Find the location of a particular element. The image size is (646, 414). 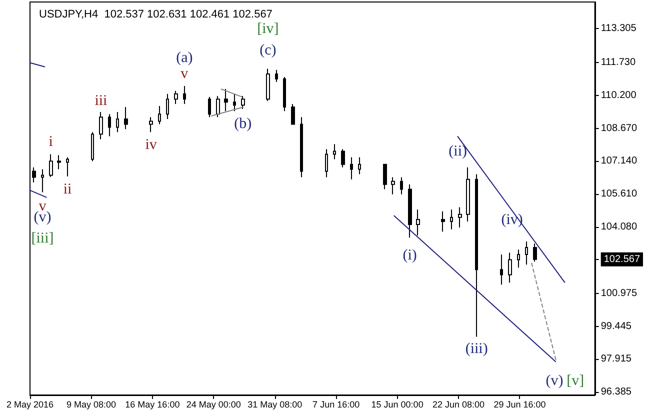

annotation: (b) is located at coordinates (243, 124).